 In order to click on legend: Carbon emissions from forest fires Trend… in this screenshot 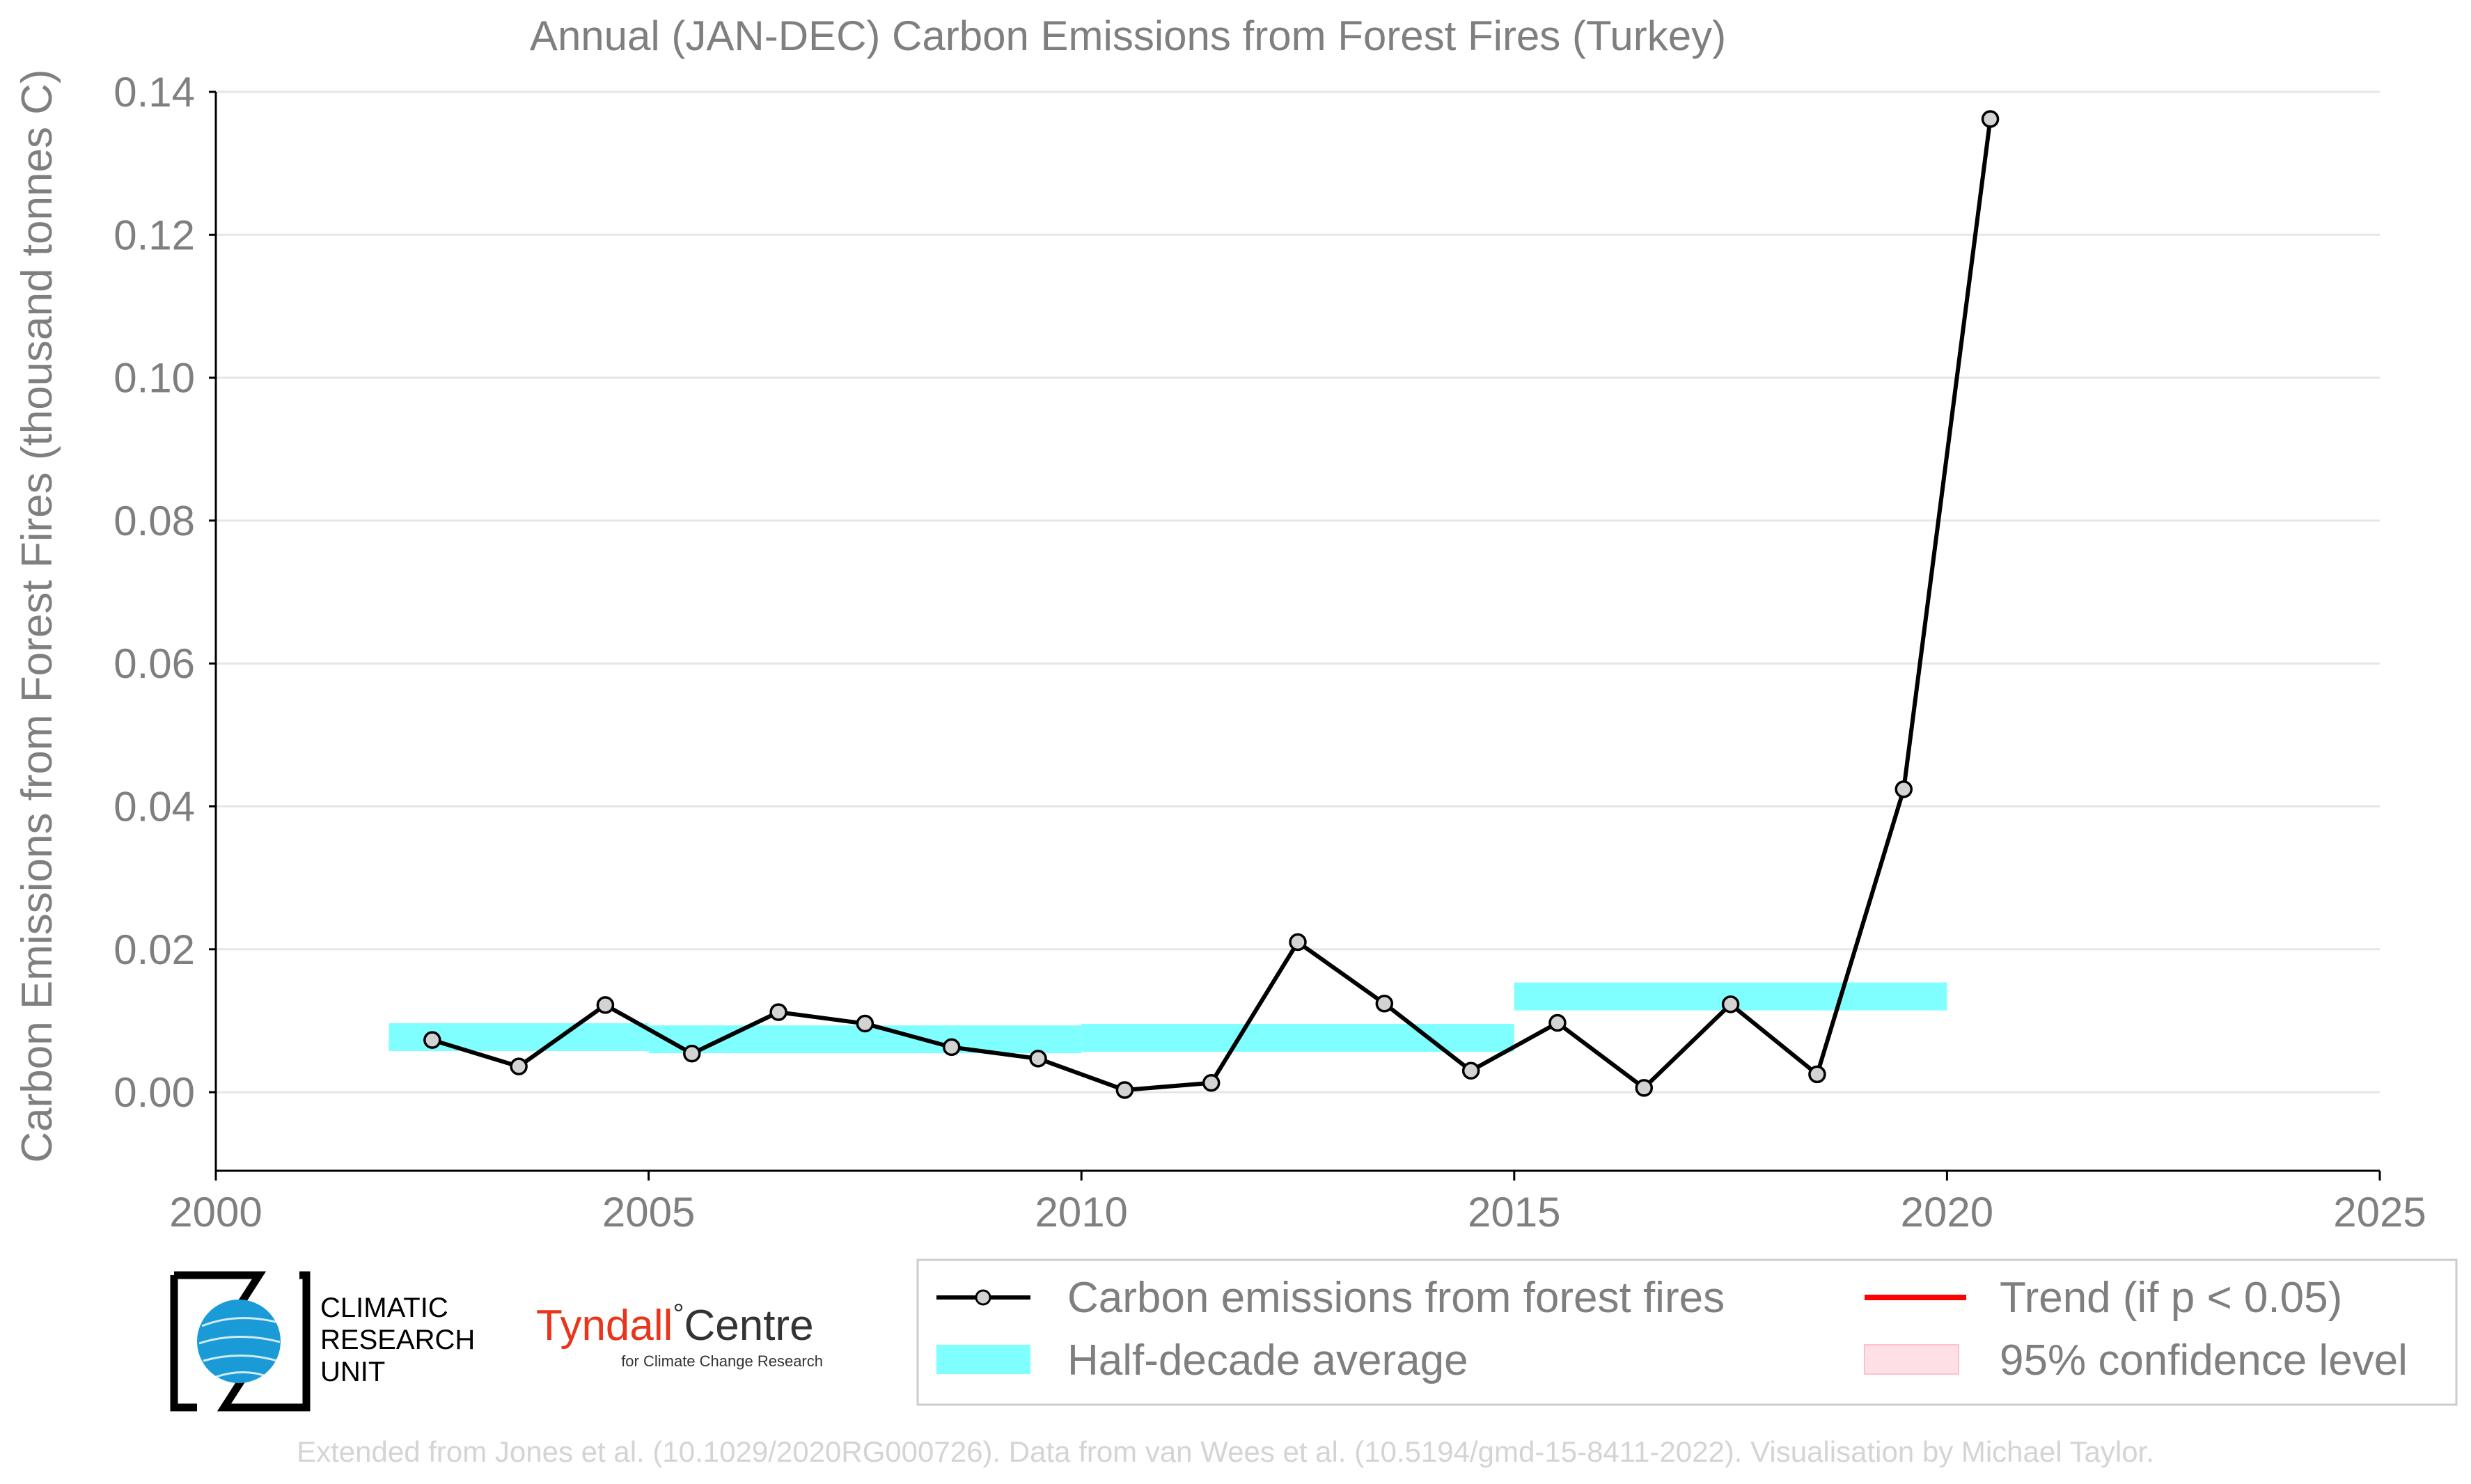, I will do `click(1687, 1332)`.